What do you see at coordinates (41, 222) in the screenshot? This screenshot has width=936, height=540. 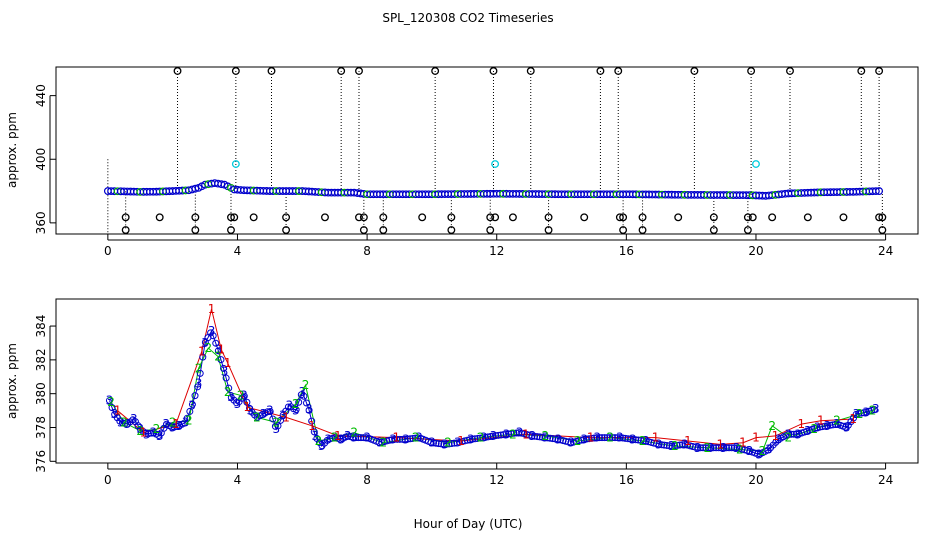 I see `y-tick-label: 360` at bounding box center [41, 222].